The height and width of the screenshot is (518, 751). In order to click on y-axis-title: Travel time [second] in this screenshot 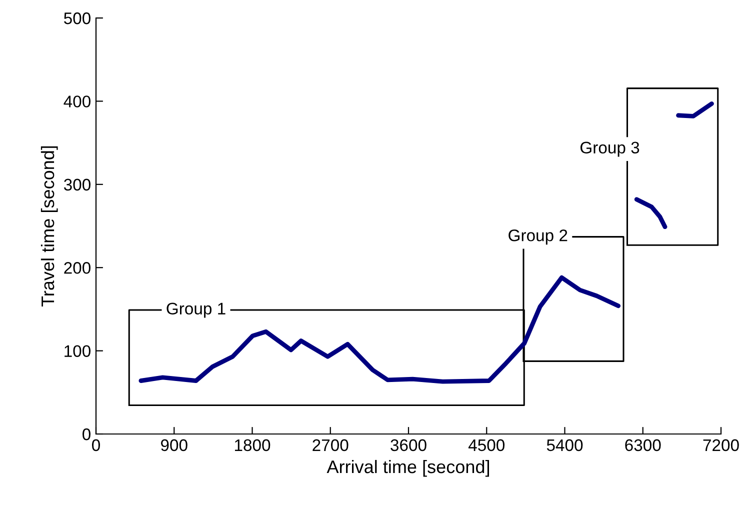, I will do `click(49, 226)`.